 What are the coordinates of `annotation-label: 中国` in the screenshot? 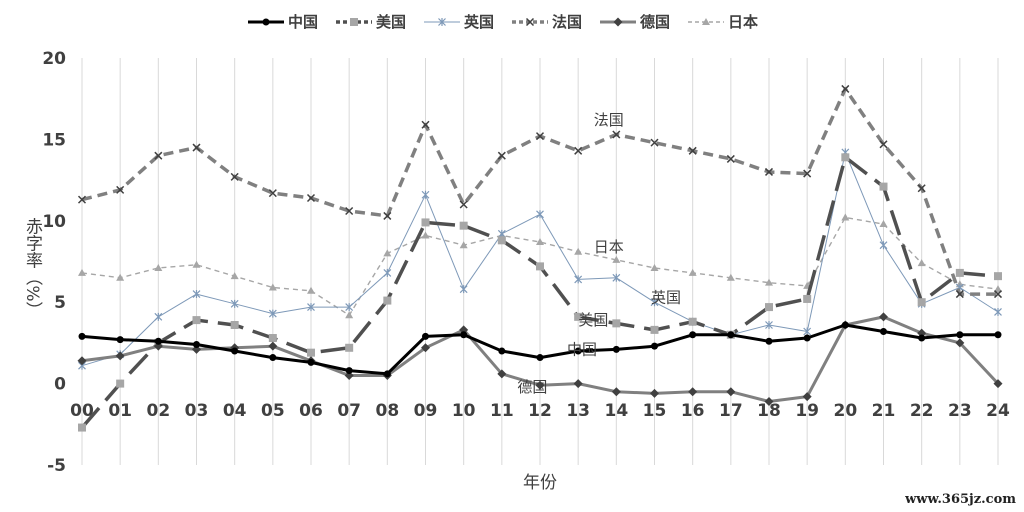 It's located at (582, 349).